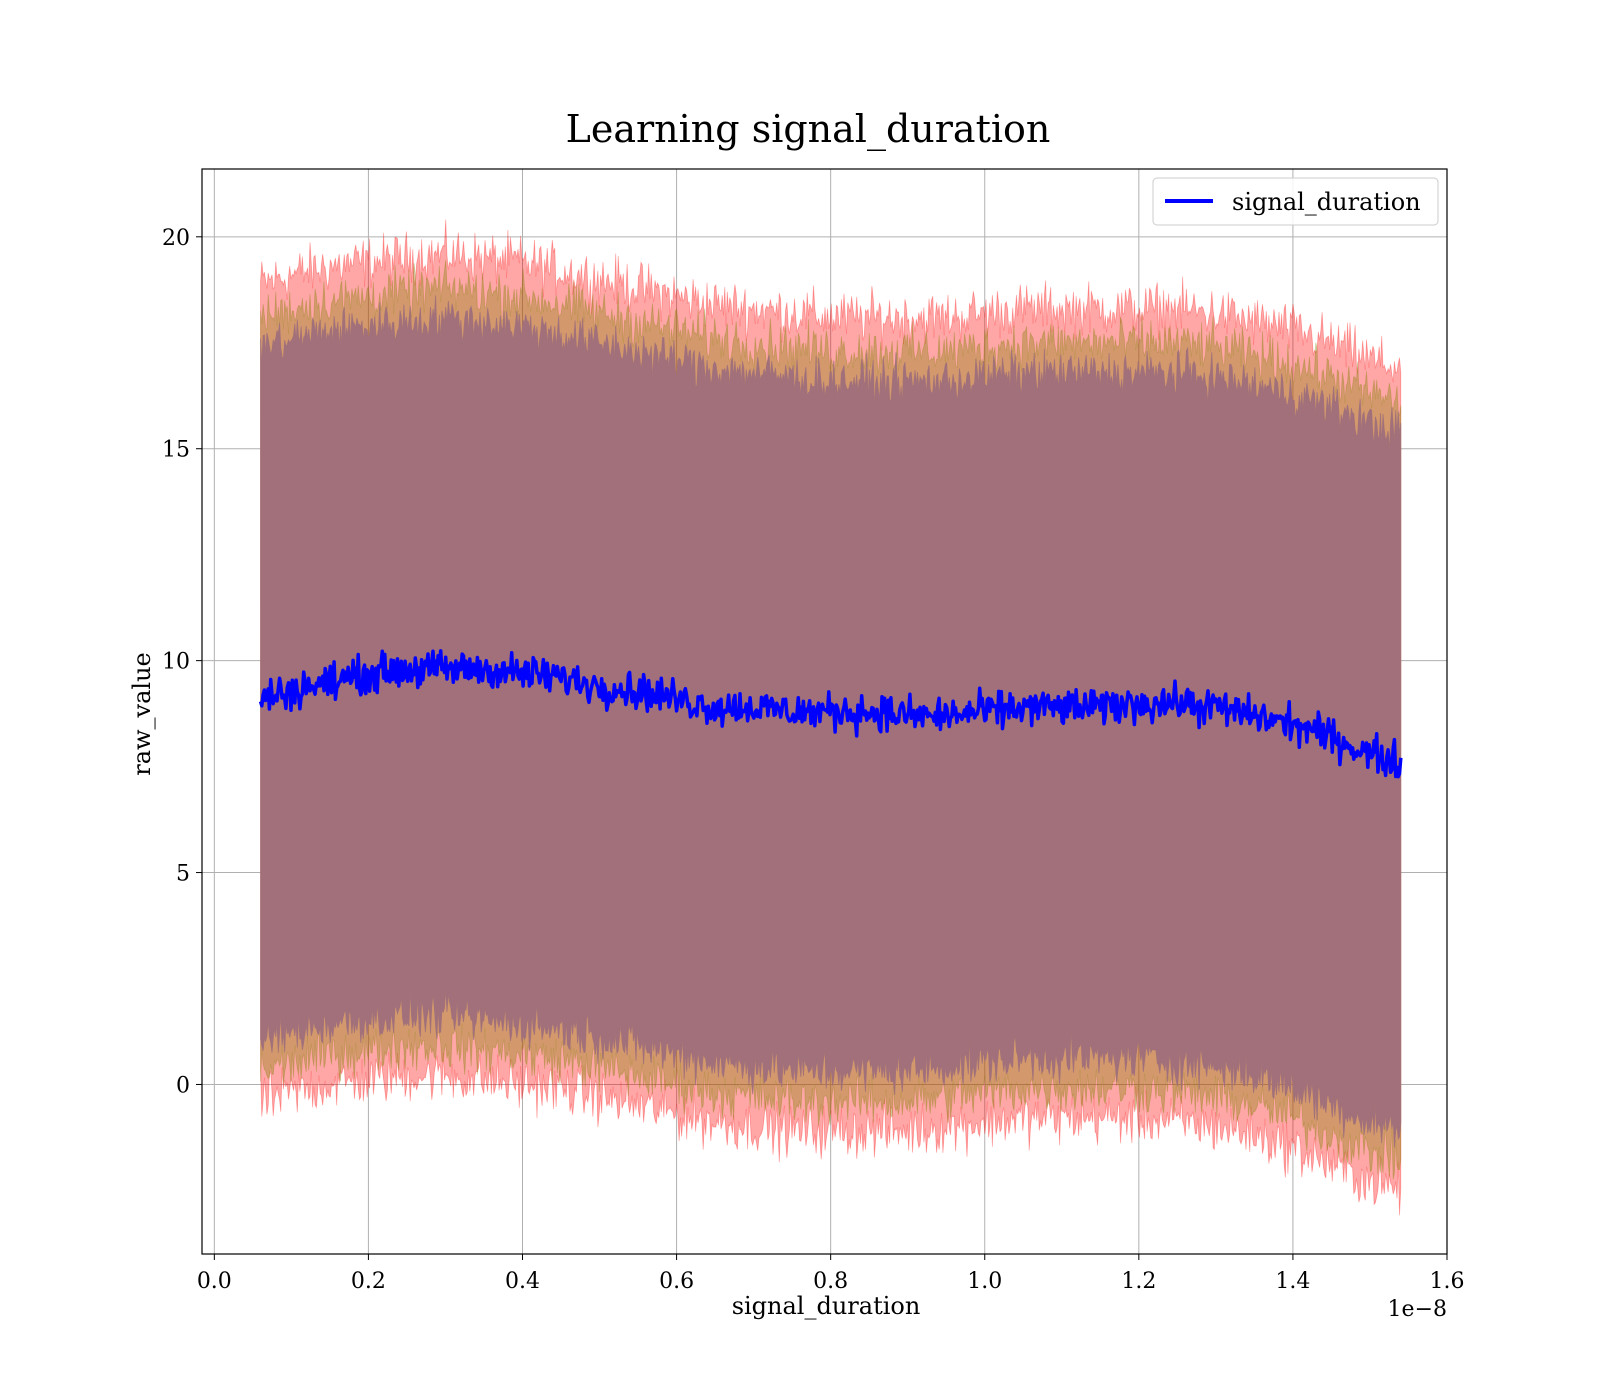 The image size is (1600, 1400). What do you see at coordinates (1417, 1309) in the screenshot?
I see `x-axis-offset-label: 1e−8` at bounding box center [1417, 1309].